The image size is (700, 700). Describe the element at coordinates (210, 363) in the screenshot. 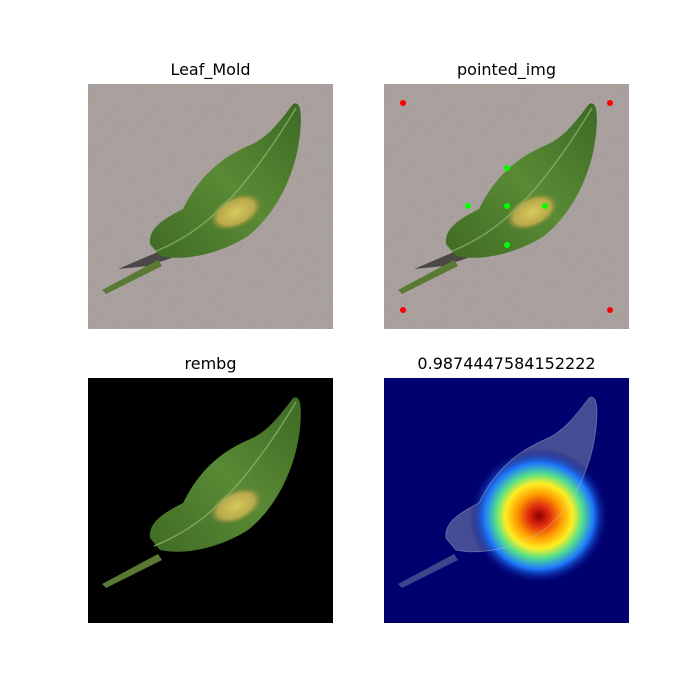

I see `panel-title: rembg` at that location.